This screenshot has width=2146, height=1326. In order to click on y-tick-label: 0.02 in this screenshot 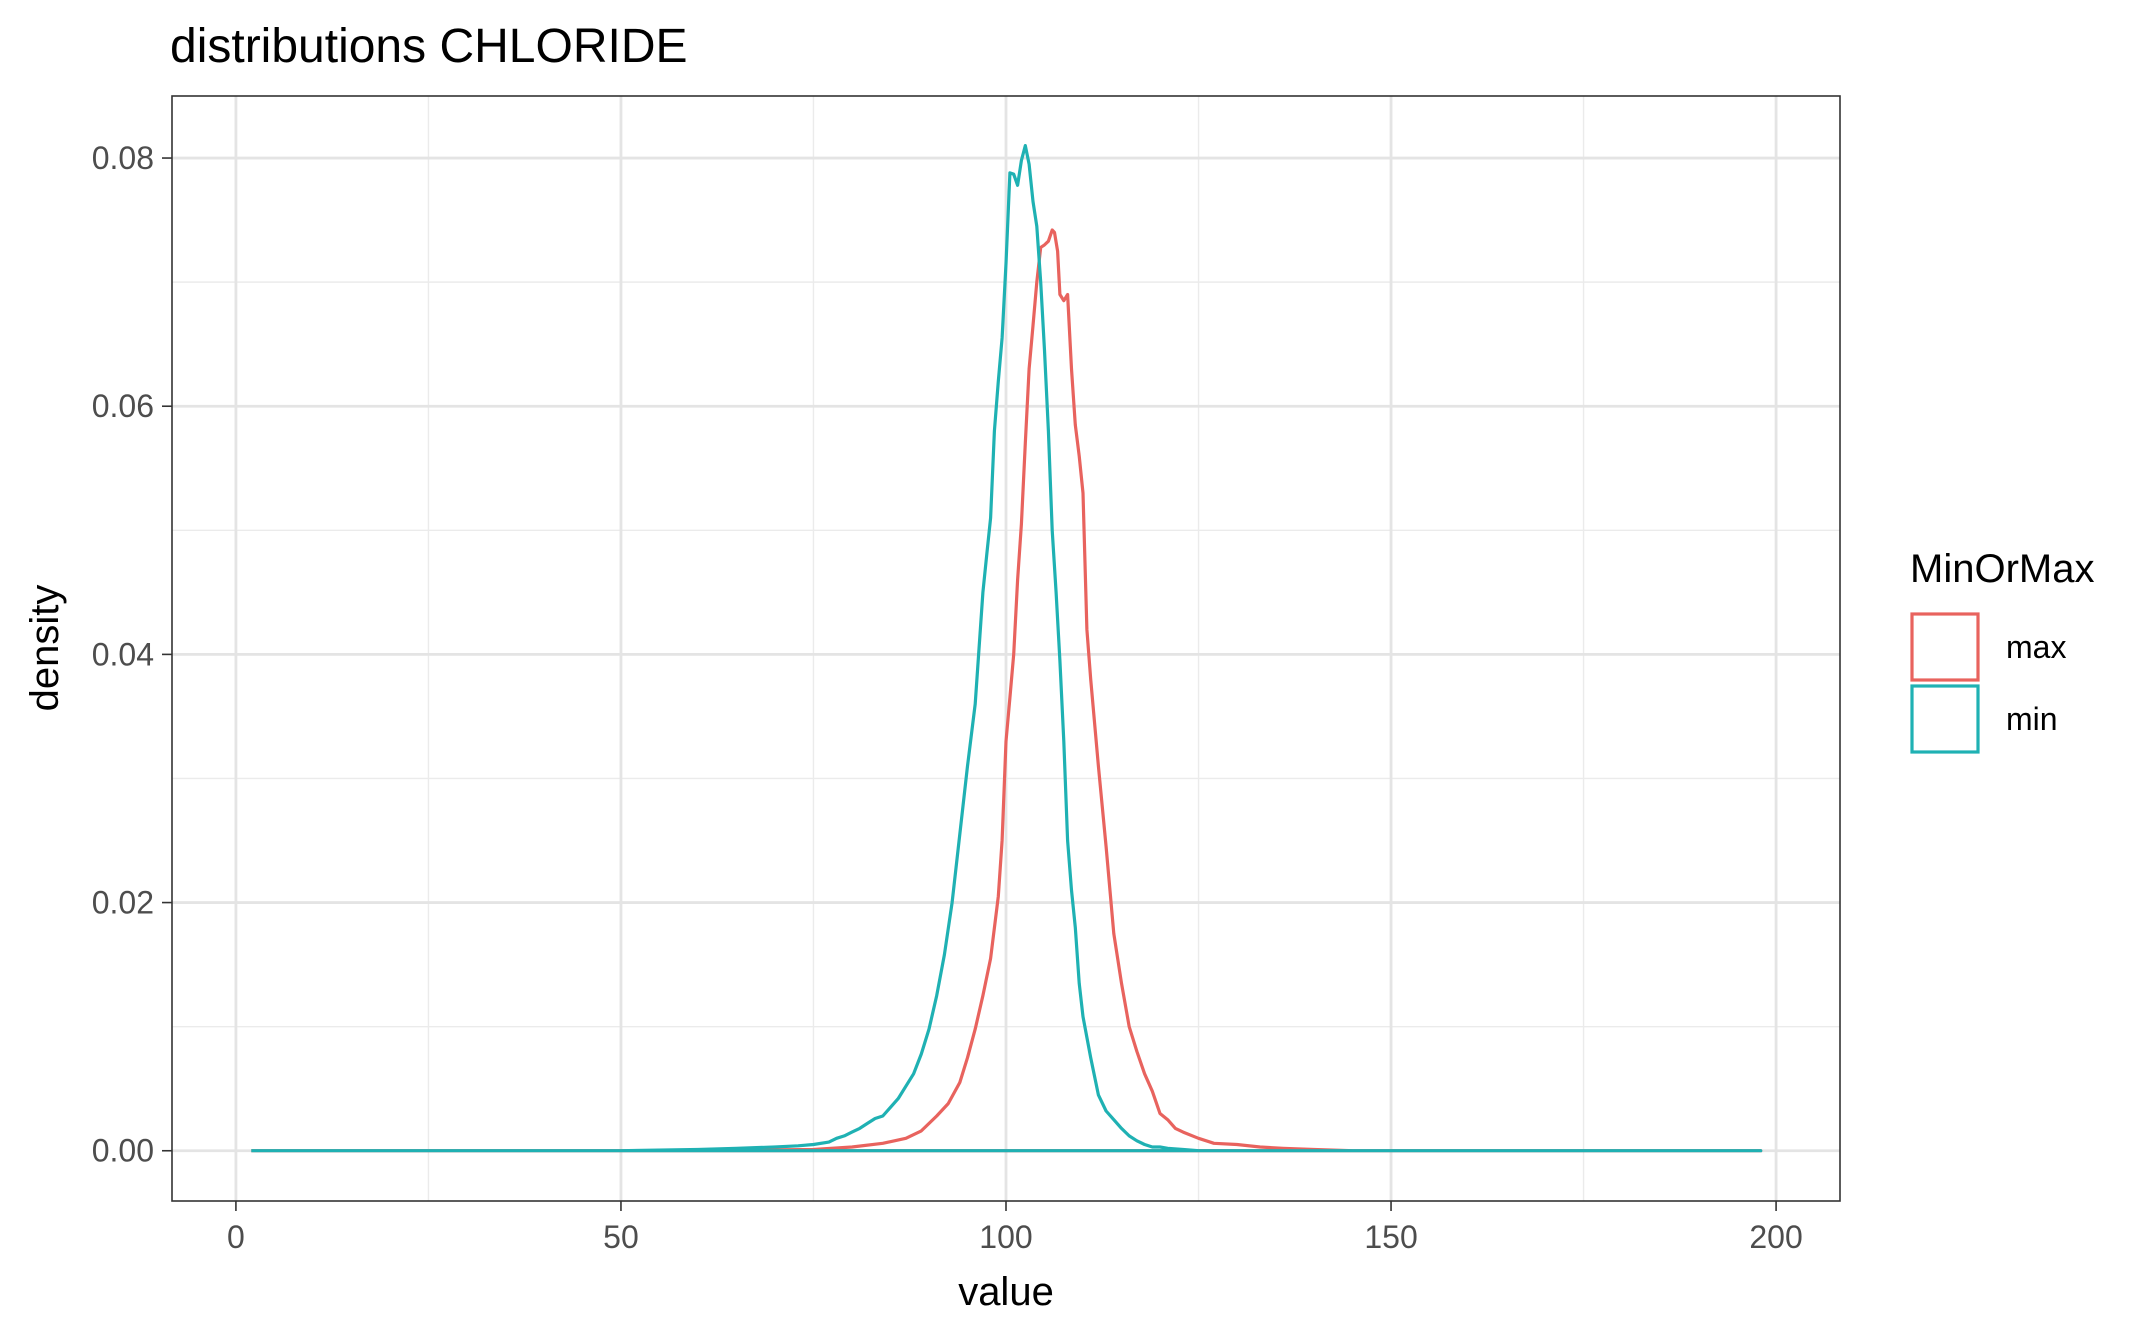, I will do `click(123, 903)`.